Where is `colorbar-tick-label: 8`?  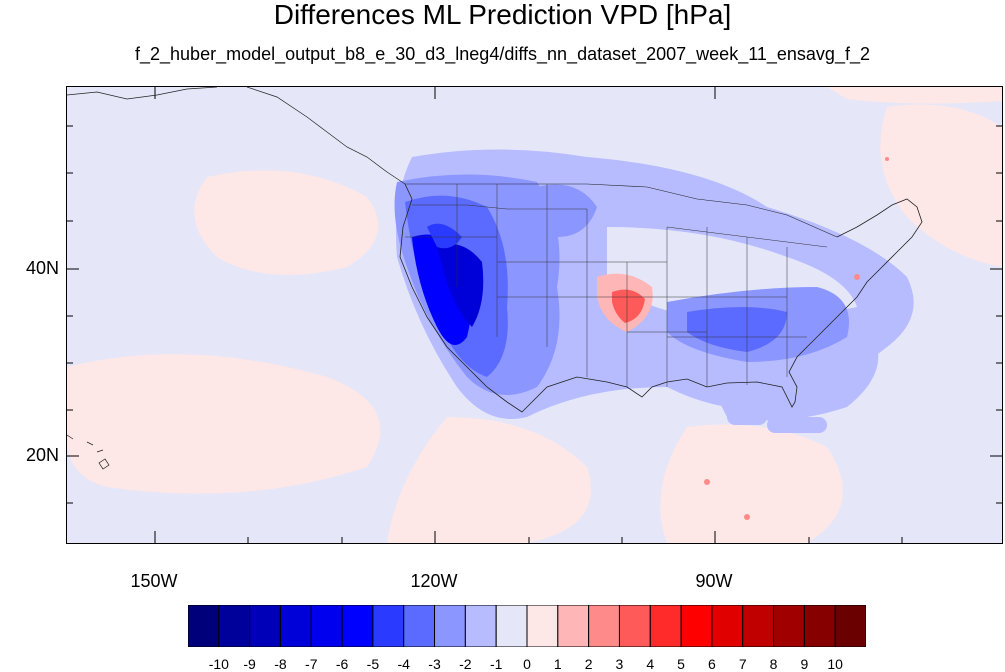 colorbar-tick-label: 8 is located at coordinates (773, 664).